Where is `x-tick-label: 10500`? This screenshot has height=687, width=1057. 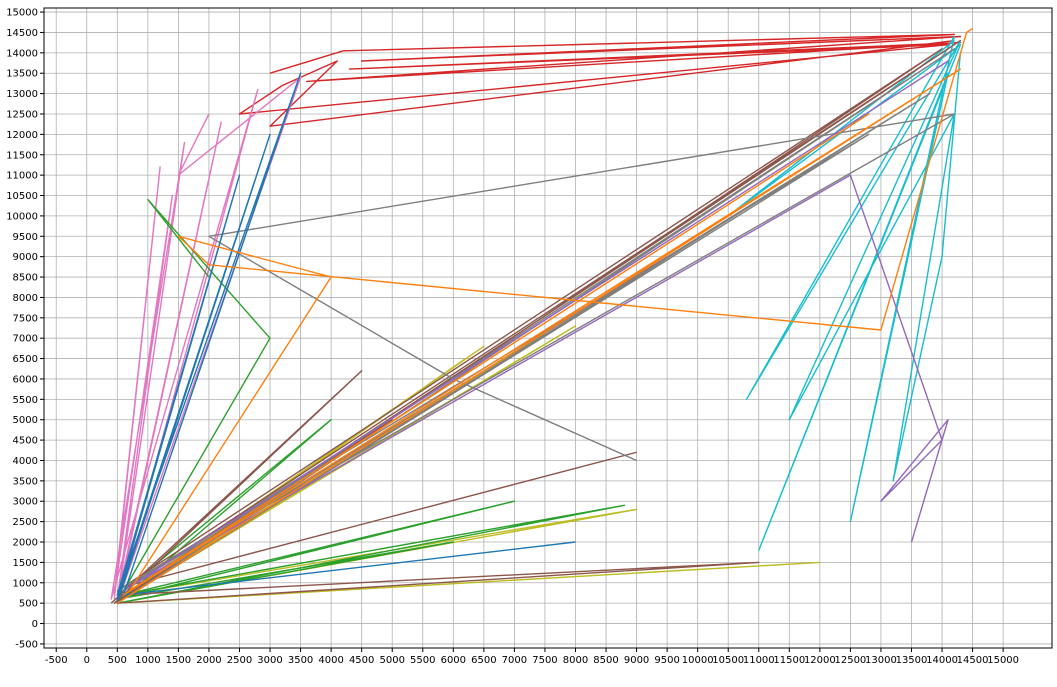
x-tick-label: 10500 is located at coordinates (728, 660).